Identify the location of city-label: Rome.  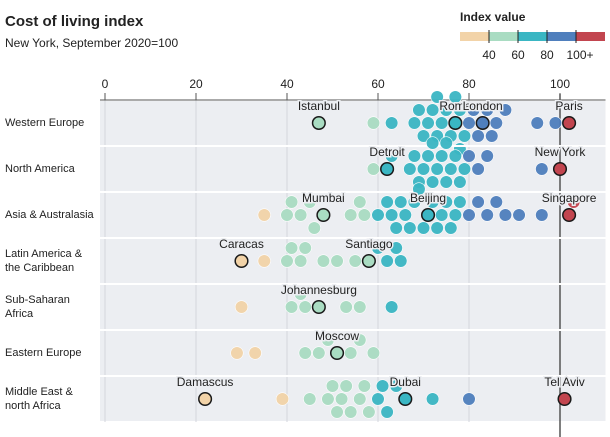
(455, 106).